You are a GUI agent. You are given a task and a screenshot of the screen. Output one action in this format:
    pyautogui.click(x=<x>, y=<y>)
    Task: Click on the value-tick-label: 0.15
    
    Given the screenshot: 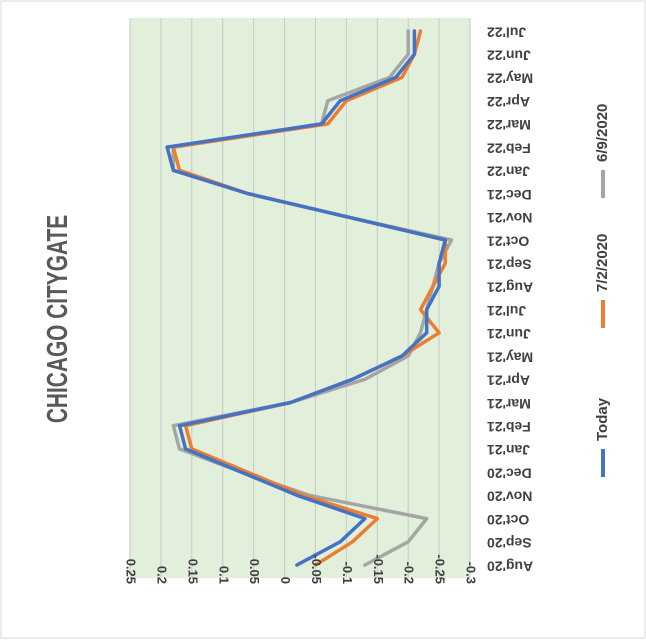 What is the action you would take?
    pyautogui.click(x=192, y=571)
    